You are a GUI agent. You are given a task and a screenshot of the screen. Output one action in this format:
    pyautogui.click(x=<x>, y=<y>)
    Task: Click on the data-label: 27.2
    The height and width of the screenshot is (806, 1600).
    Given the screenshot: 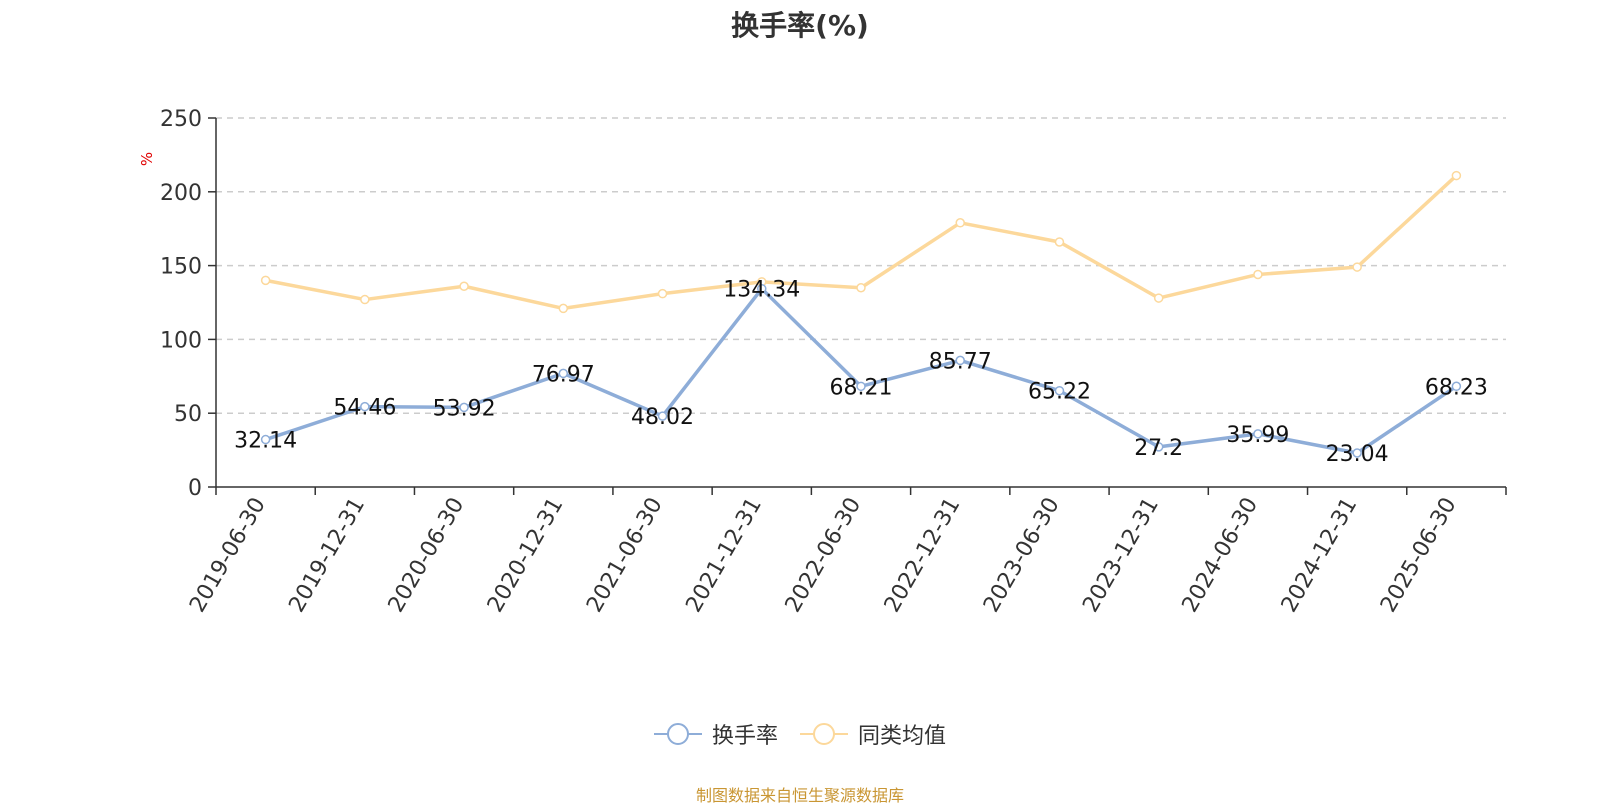 What is the action you would take?
    pyautogui.click(x=1158, y=448)
    